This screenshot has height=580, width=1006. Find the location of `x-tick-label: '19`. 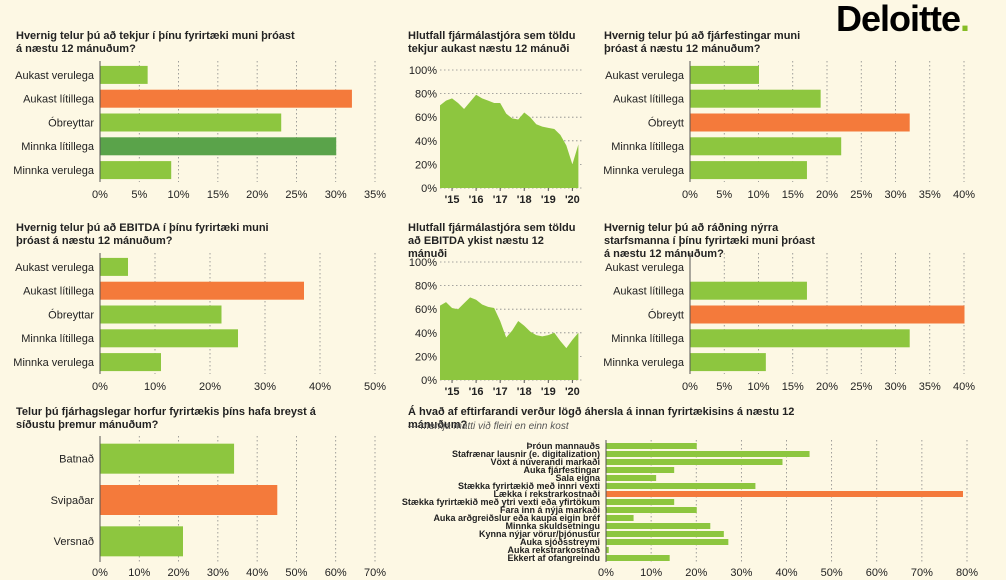

x-tick-label: '19 is located at coordinates (548, 392).